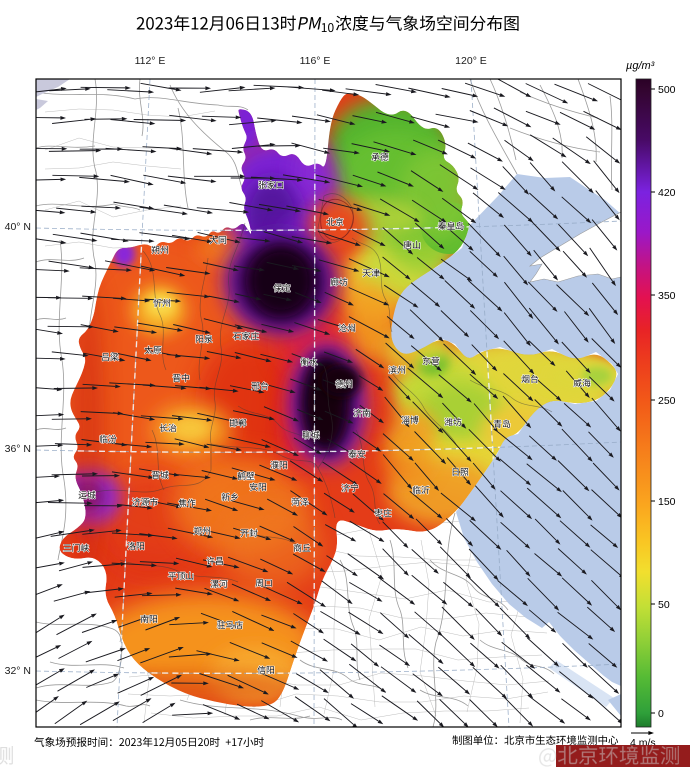  I want to click on svg-text: 40° N, so click(18, 227).